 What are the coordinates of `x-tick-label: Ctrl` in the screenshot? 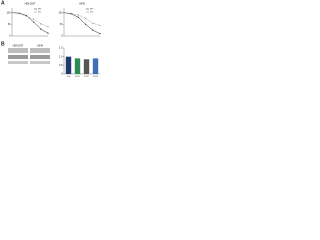 It's located at (69, 76).